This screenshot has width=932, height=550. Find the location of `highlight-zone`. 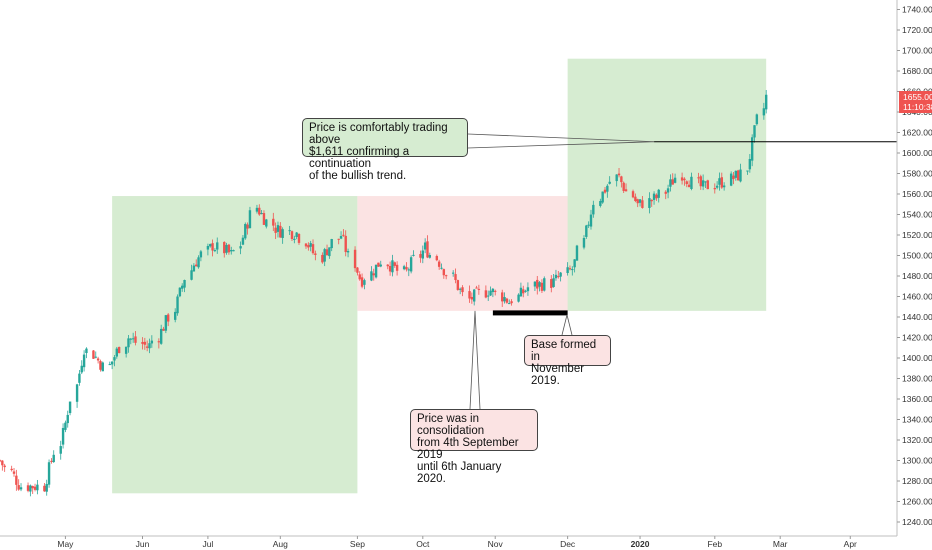

highlight-zone is located at coordinates (235, 345).